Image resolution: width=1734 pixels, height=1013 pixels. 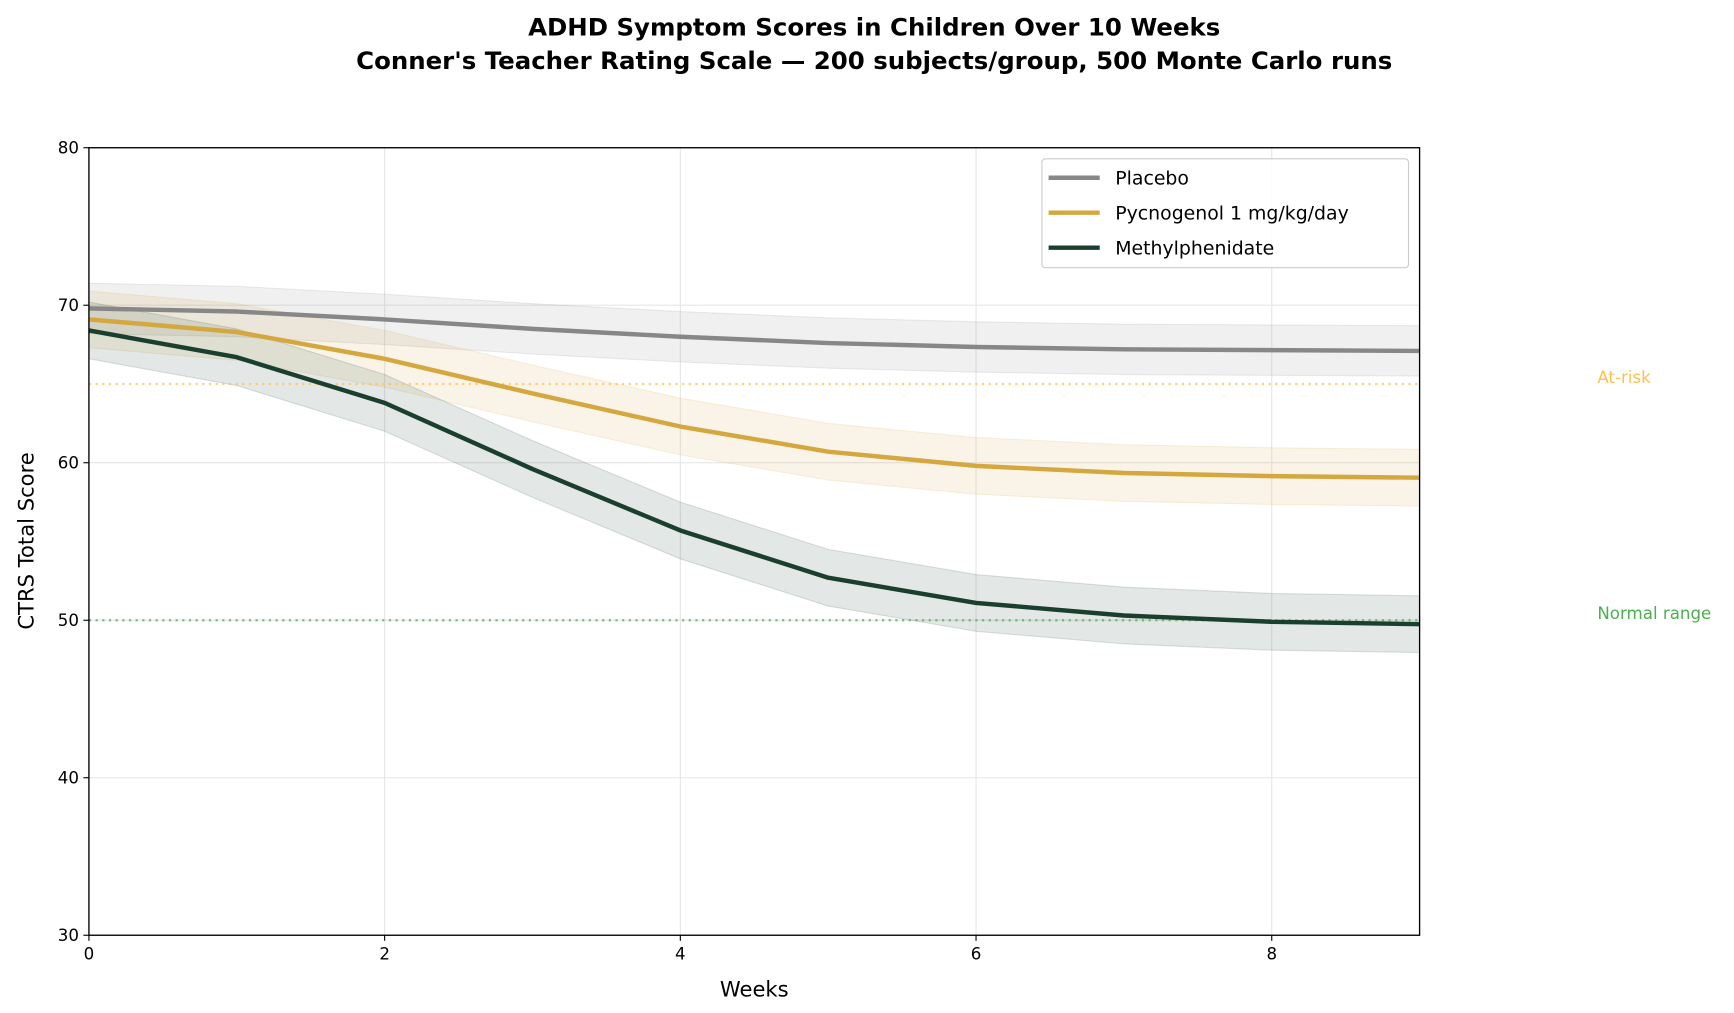 I want to click on x-tick-label: 0, so click(x=89, y=954).